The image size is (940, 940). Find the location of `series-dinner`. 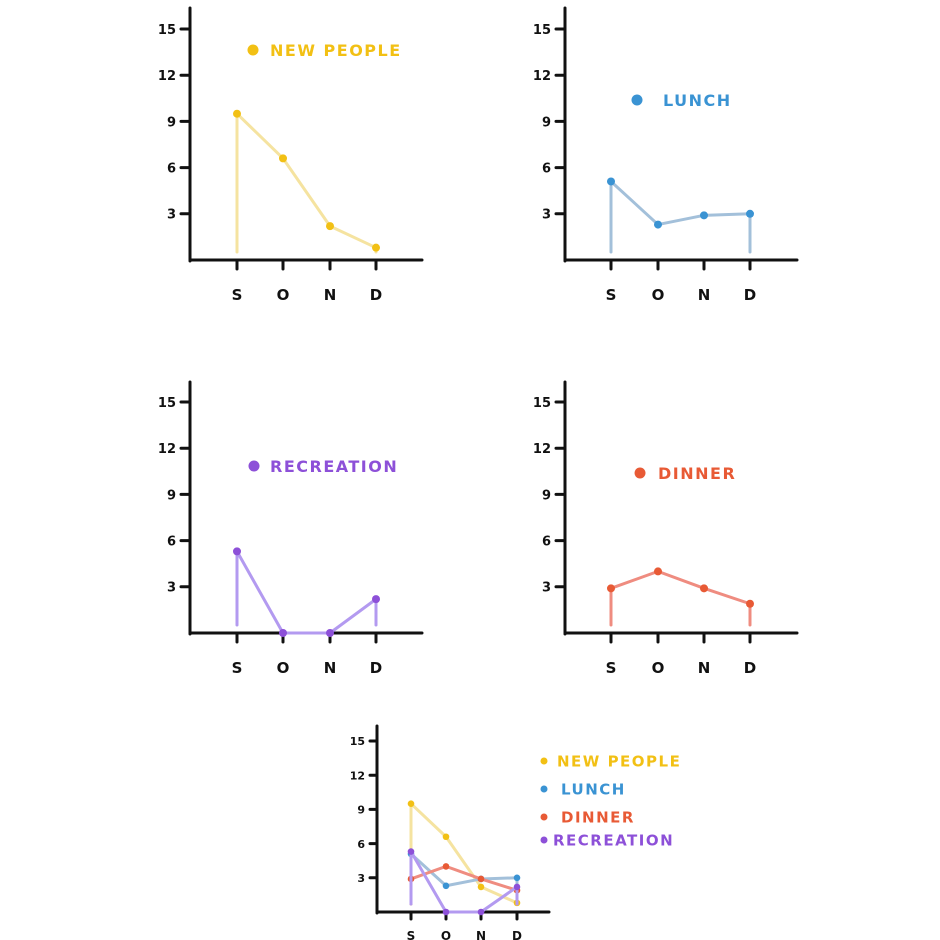

series-dinner is located at coordinates (680, 597).